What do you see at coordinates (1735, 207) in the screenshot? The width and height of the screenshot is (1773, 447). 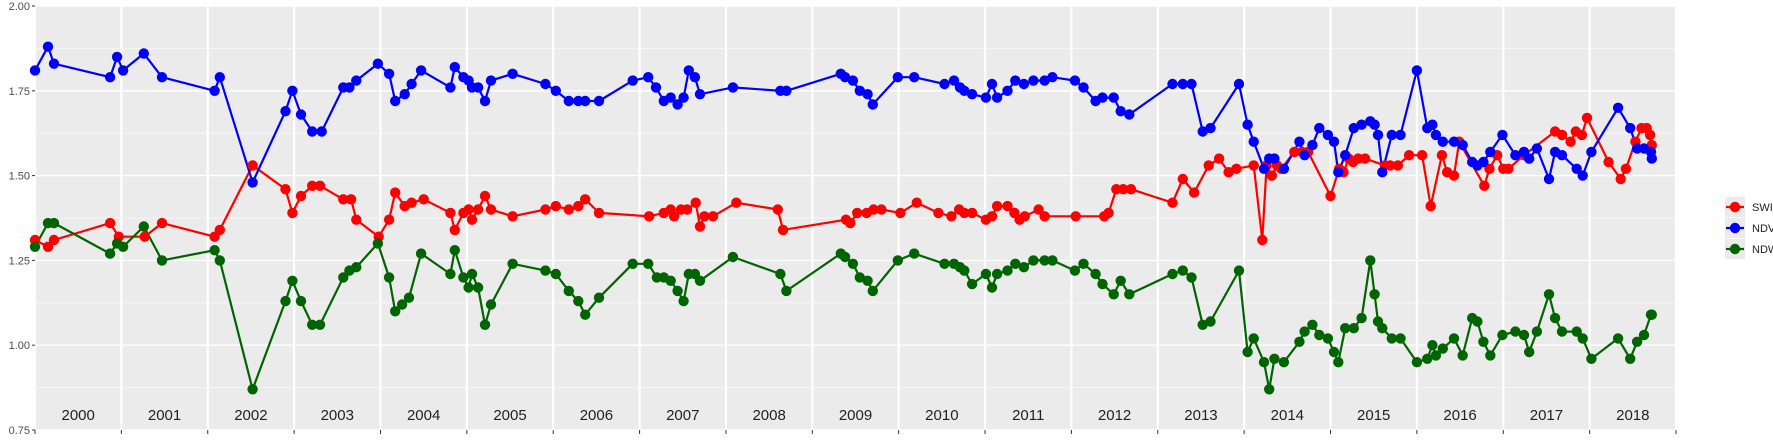 I see `legend-key-point` at bounding box center [1735, 207].